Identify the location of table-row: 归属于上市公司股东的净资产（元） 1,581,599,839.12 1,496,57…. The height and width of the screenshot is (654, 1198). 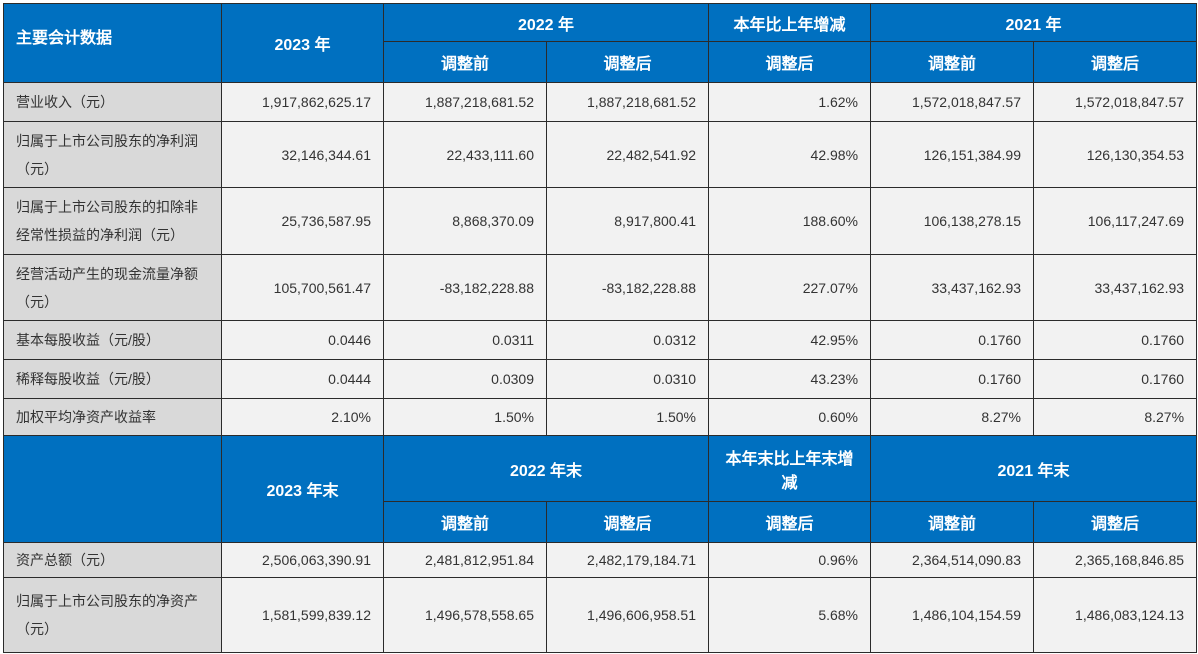
(600, 615).